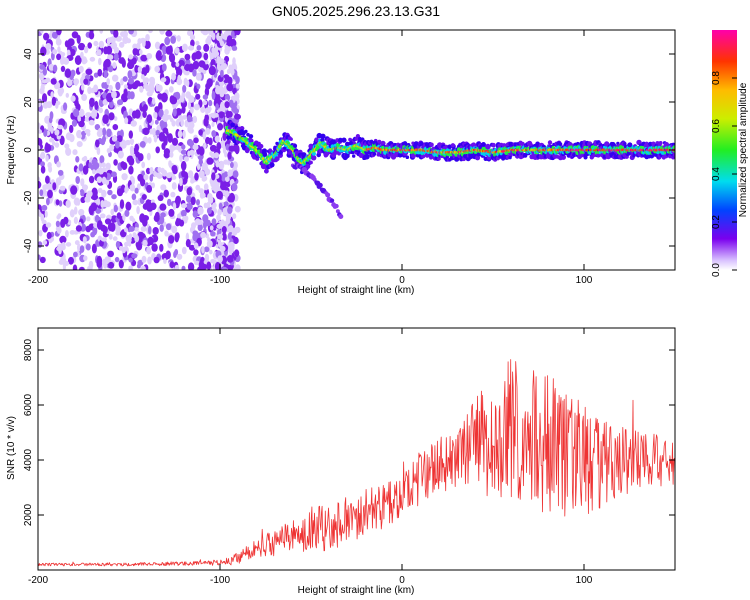 The width and height of the screenshot is (750, 600). Describe the element at coordinates (220, 280) in the screenshot. I see `x-tick-label: -100` at that location.